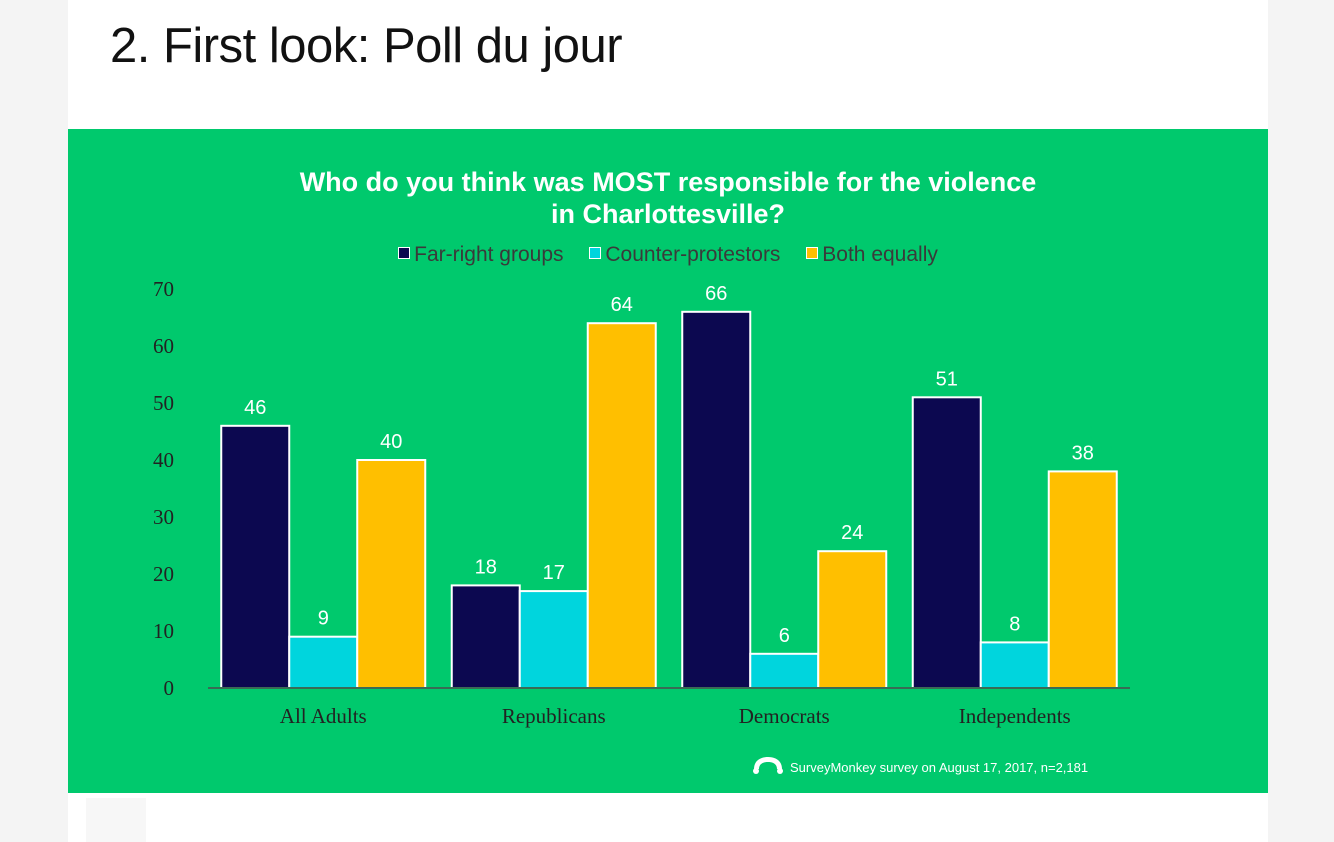 This screenshot has height=842, width=1334. Describe the element at coordinates (404, 253) in the screenshot. I see `legend-swatch-far-right` at that location.